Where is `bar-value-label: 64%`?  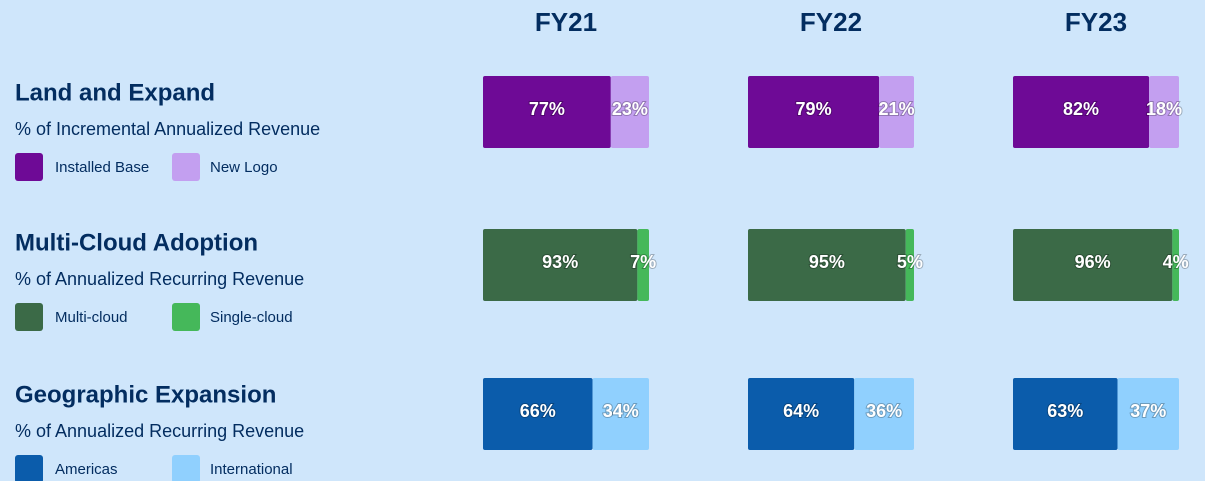
bar-value-label: 64% is located at coordinates (801, 411).